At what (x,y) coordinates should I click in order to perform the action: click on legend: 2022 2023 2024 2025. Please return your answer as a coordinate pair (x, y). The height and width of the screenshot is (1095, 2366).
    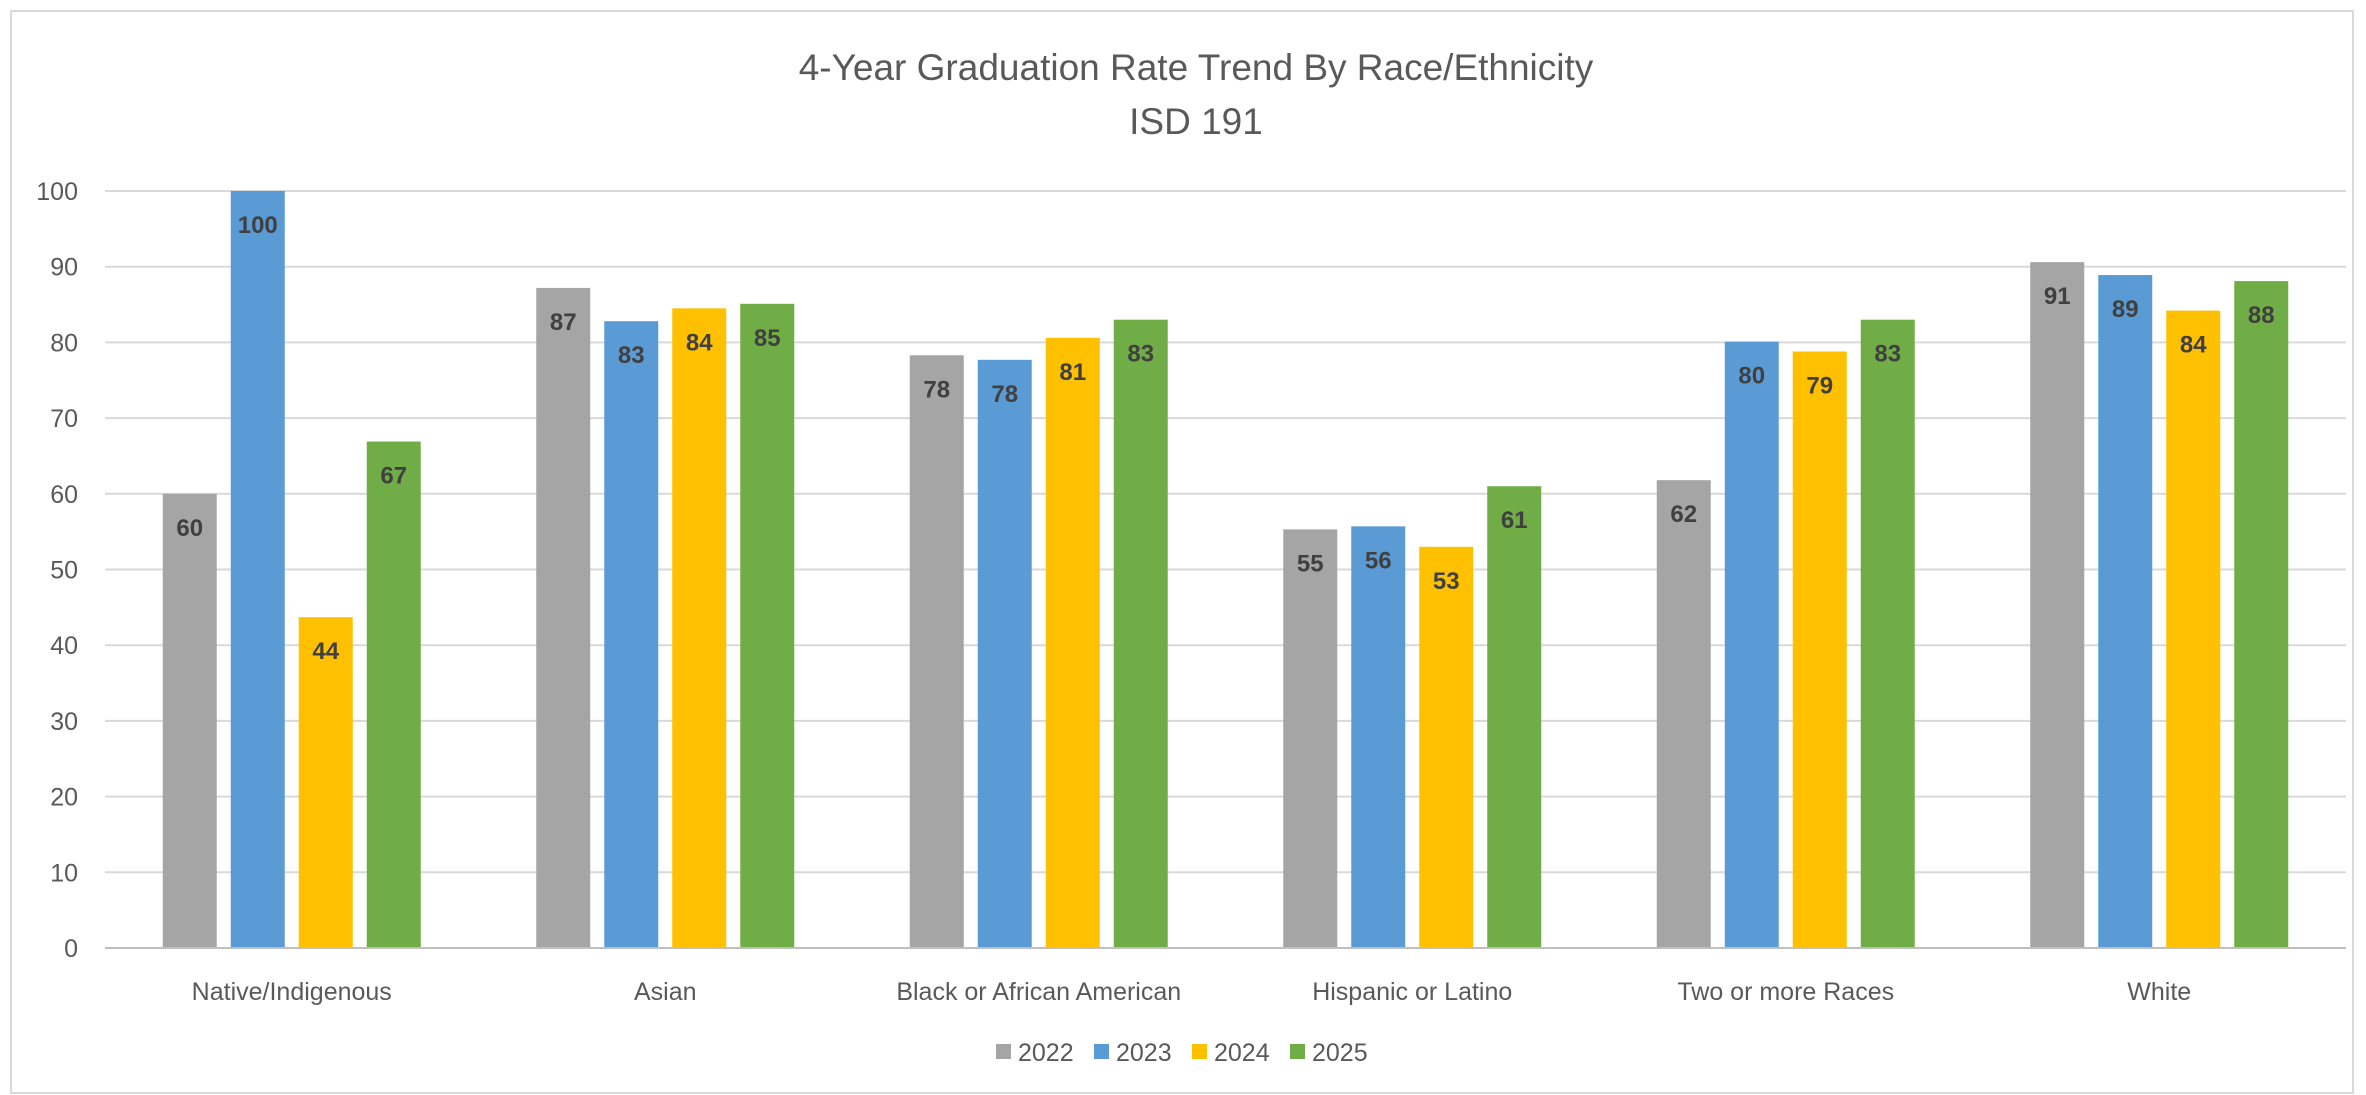
    Looking at the image, I should click on (1182, 1053).